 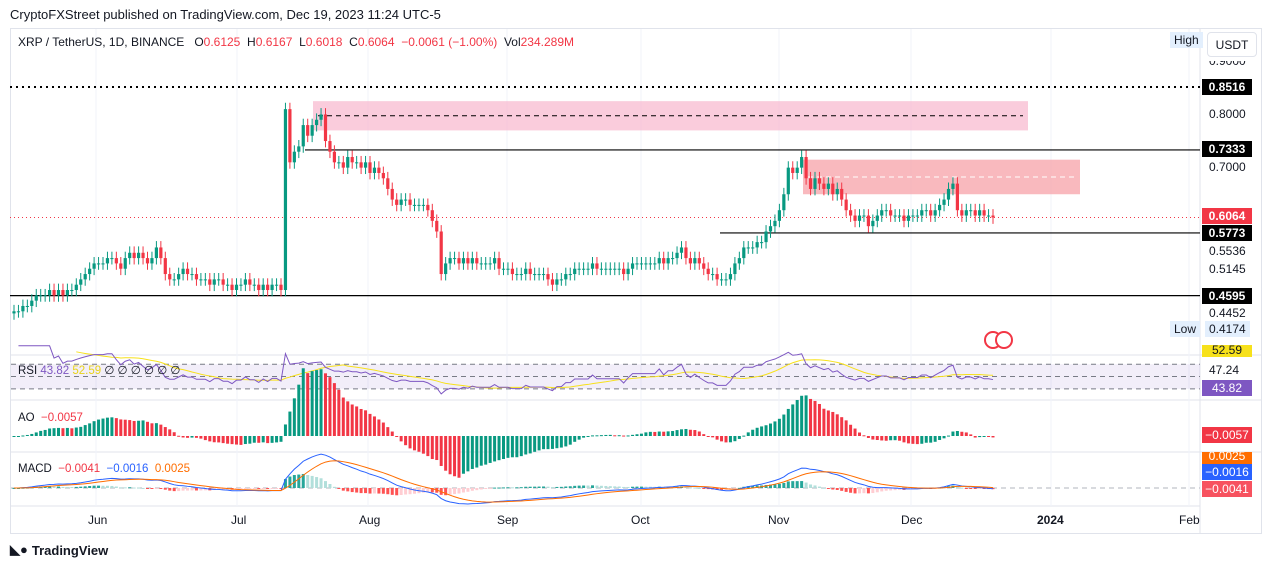 I want to click on time-tick: Jul, so click(x=239, y=520).